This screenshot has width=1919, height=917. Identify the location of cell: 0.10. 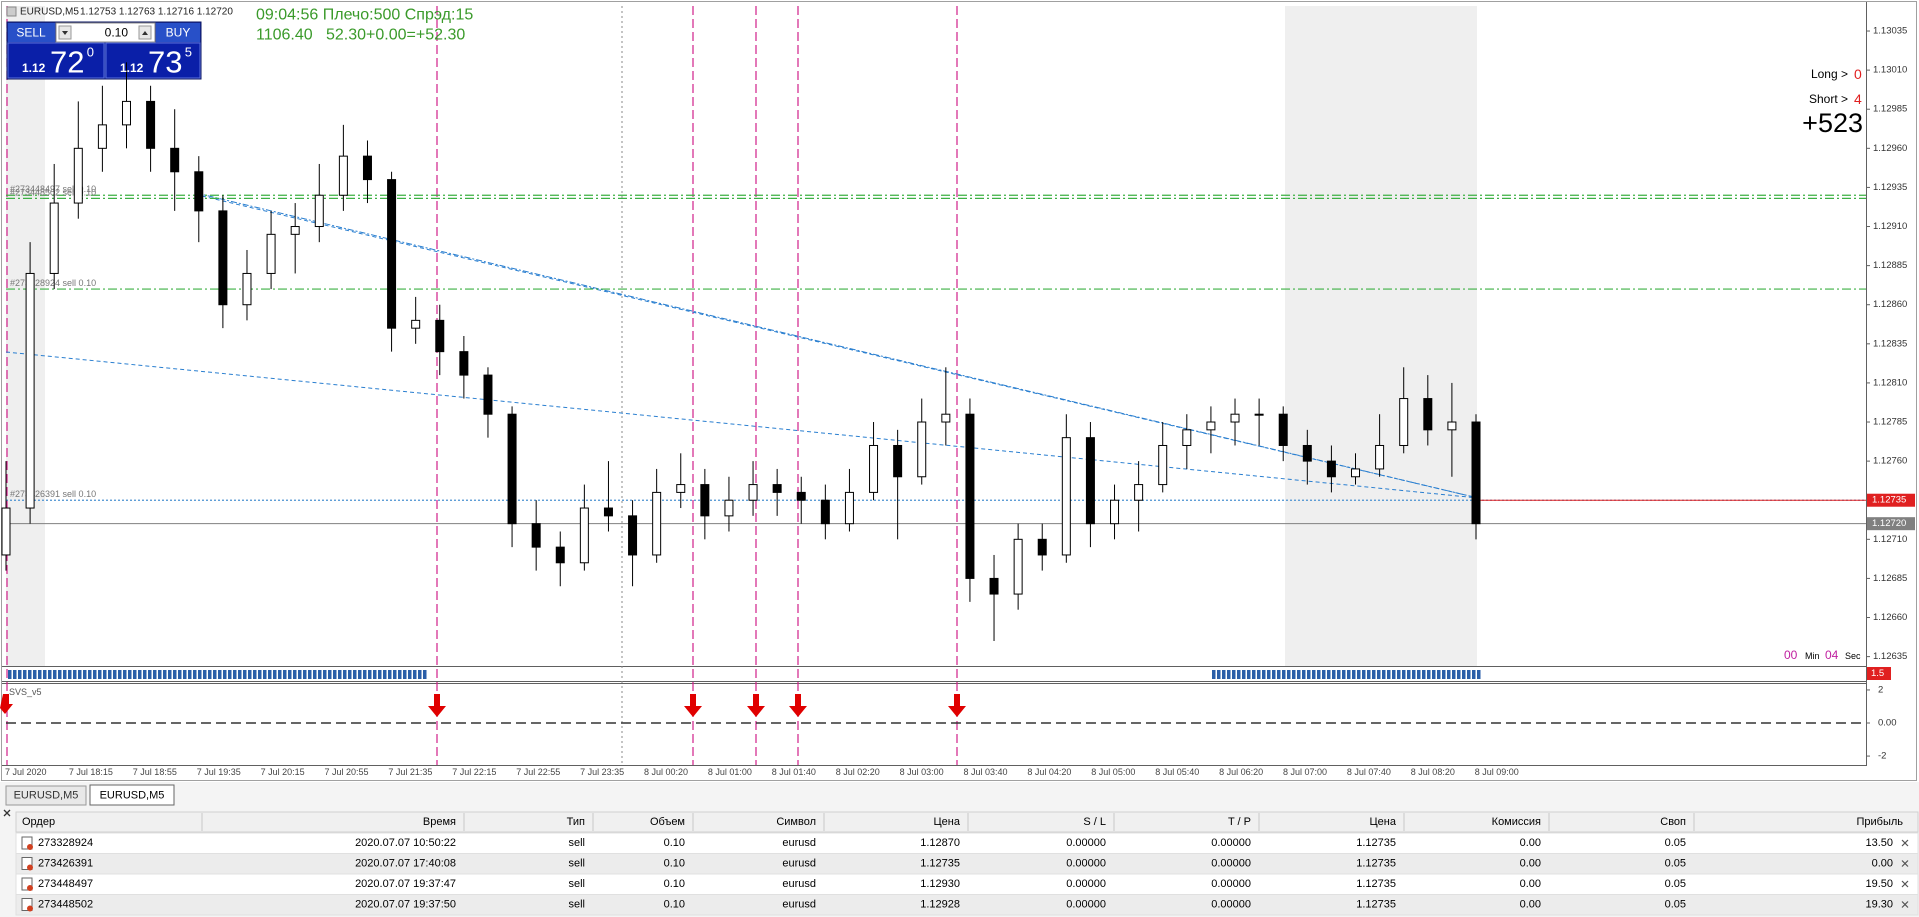
(674, 905).